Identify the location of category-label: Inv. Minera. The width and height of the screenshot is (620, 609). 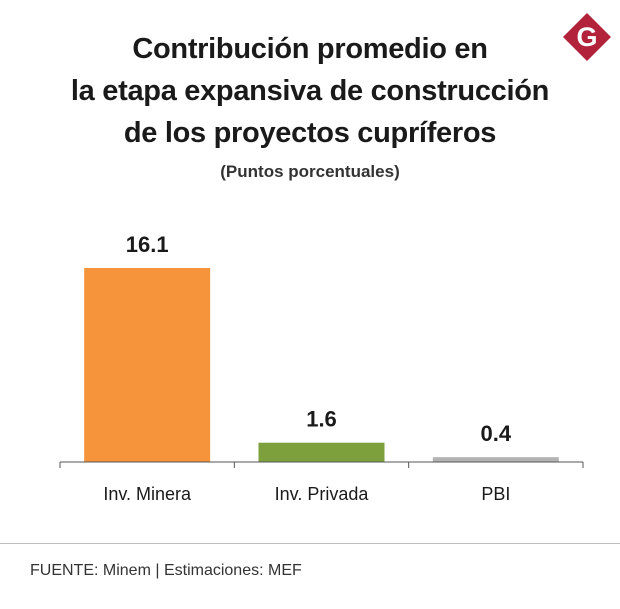
(147, 494).